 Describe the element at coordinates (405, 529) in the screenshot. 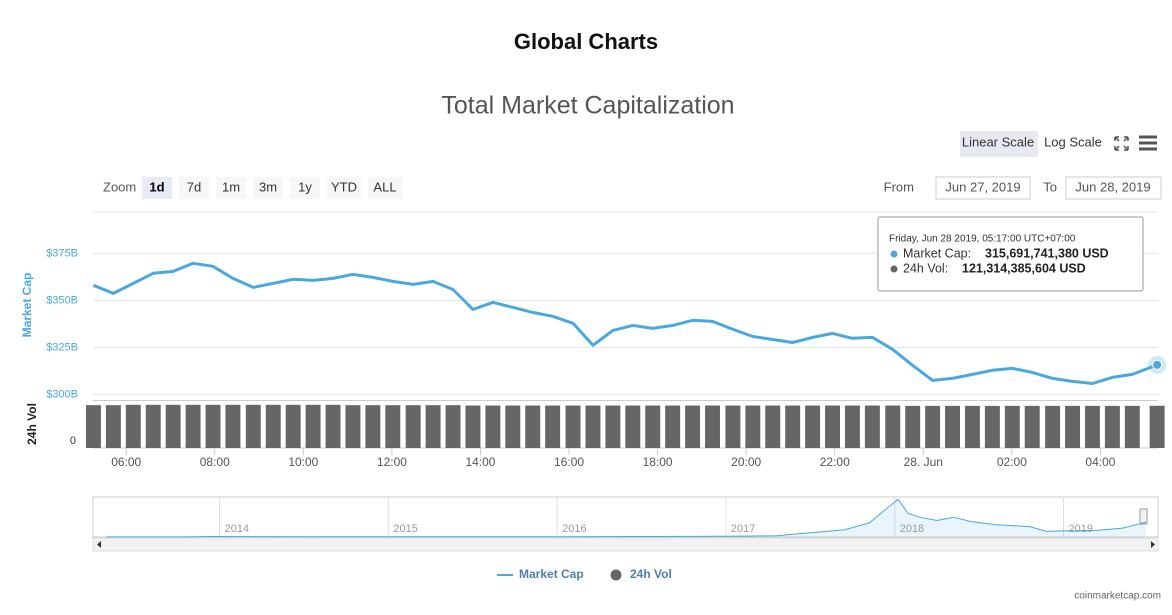

I see `navigator-tick-label: 2015` at that location.